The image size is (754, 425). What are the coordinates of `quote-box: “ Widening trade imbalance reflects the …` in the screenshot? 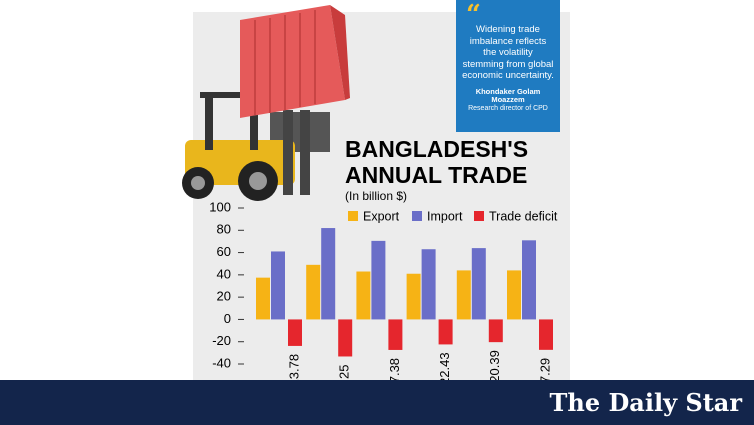 It's located at (508, 66).